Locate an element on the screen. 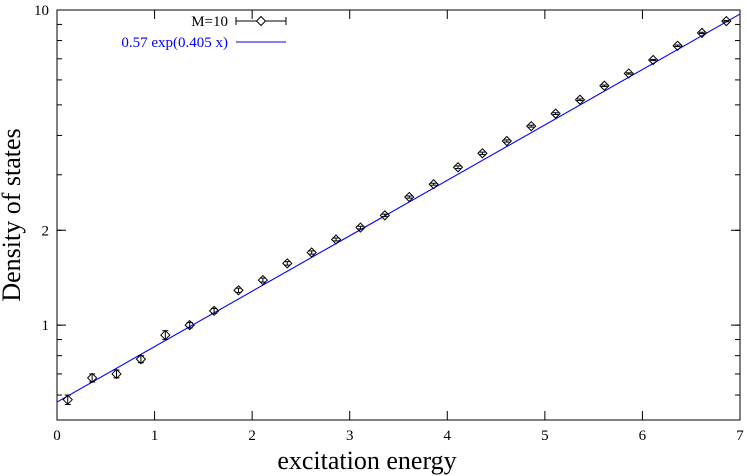 The image size is (747, 476). x-tick-label: 4 is located at coordinates (448, 436).